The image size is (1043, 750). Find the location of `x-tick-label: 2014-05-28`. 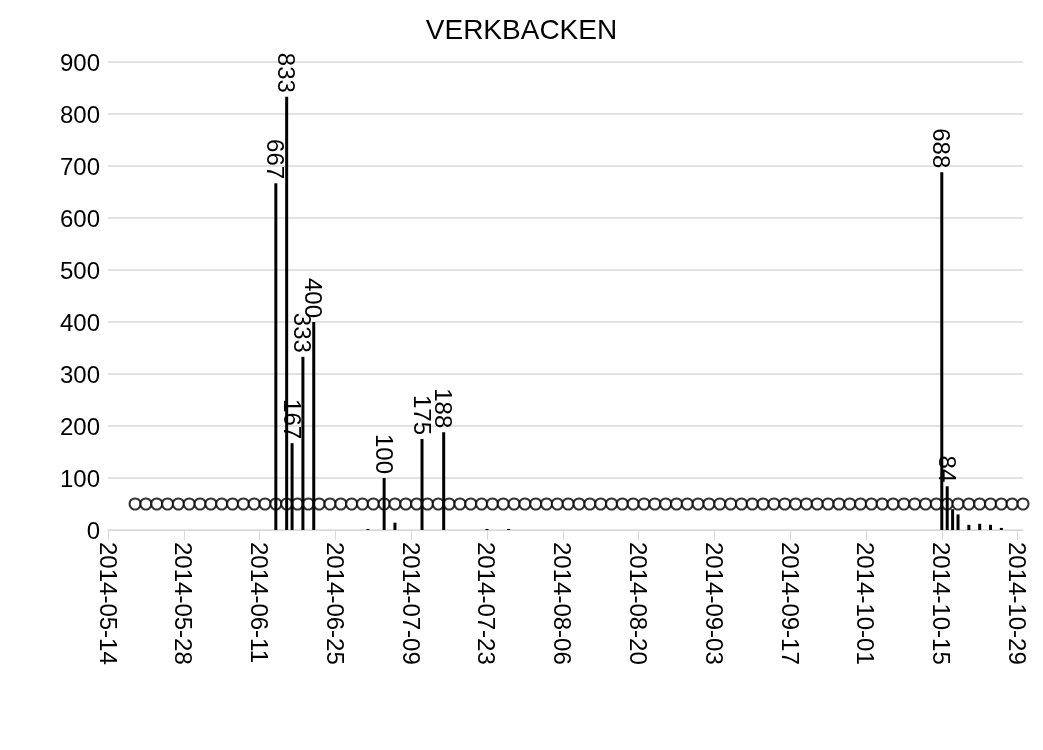

x-tick-label: 2014-05-28 is located at coordinates (184, 603).